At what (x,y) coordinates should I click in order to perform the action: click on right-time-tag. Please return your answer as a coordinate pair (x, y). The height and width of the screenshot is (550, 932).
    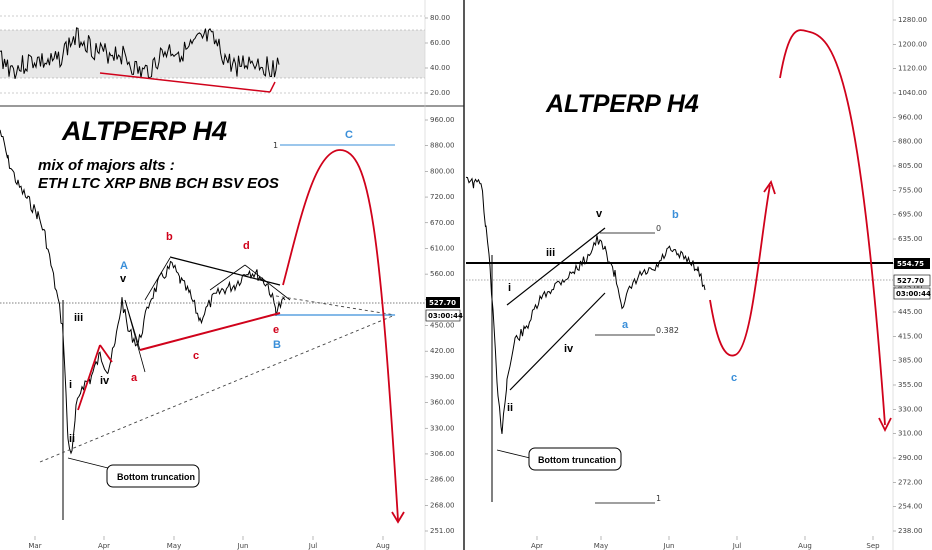
    Looking at the image, I should click on (912, 293).